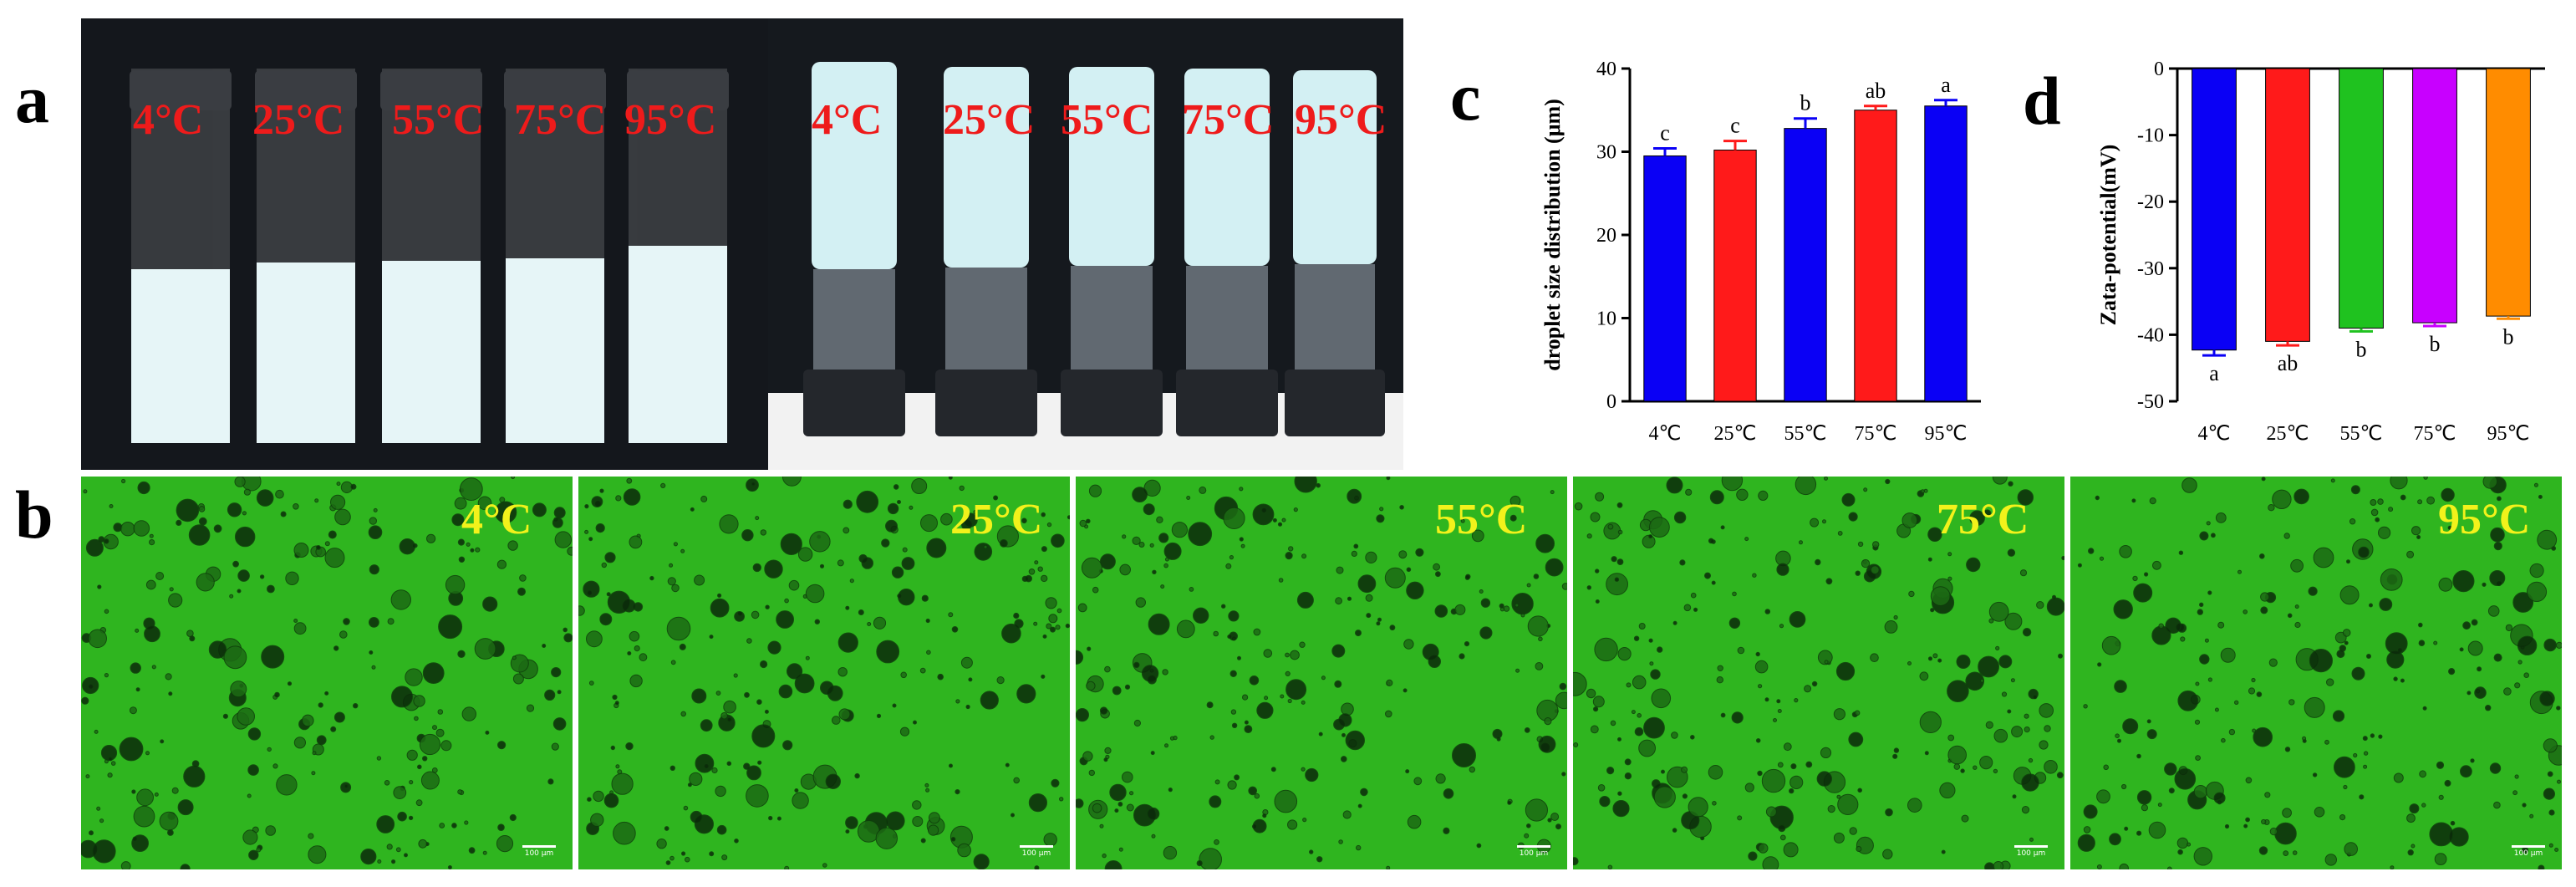 This screenshot has width=2576, height=887. I want to click on category-label: 4℃, so click(2214, 434).